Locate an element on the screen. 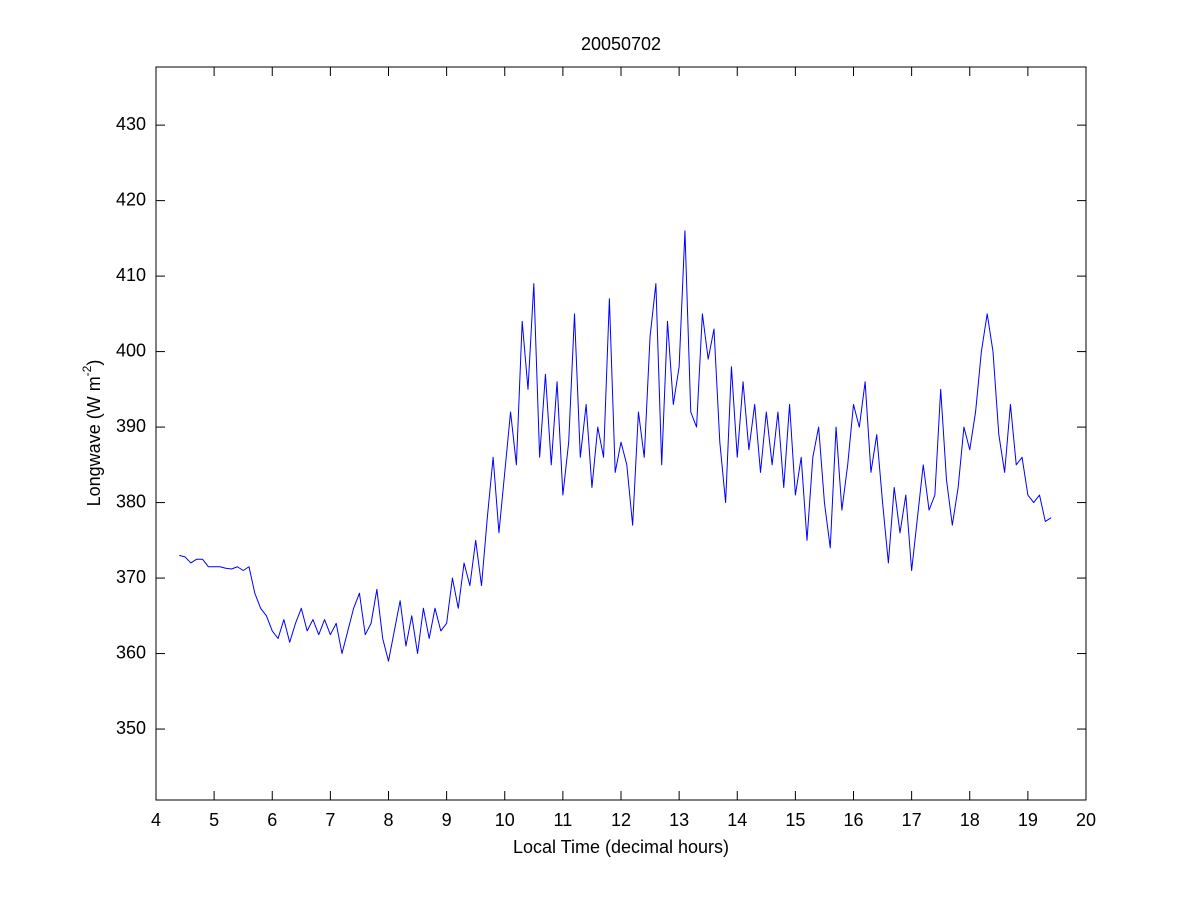  x-tick-label: 11 is located at coordinates (563, 820).